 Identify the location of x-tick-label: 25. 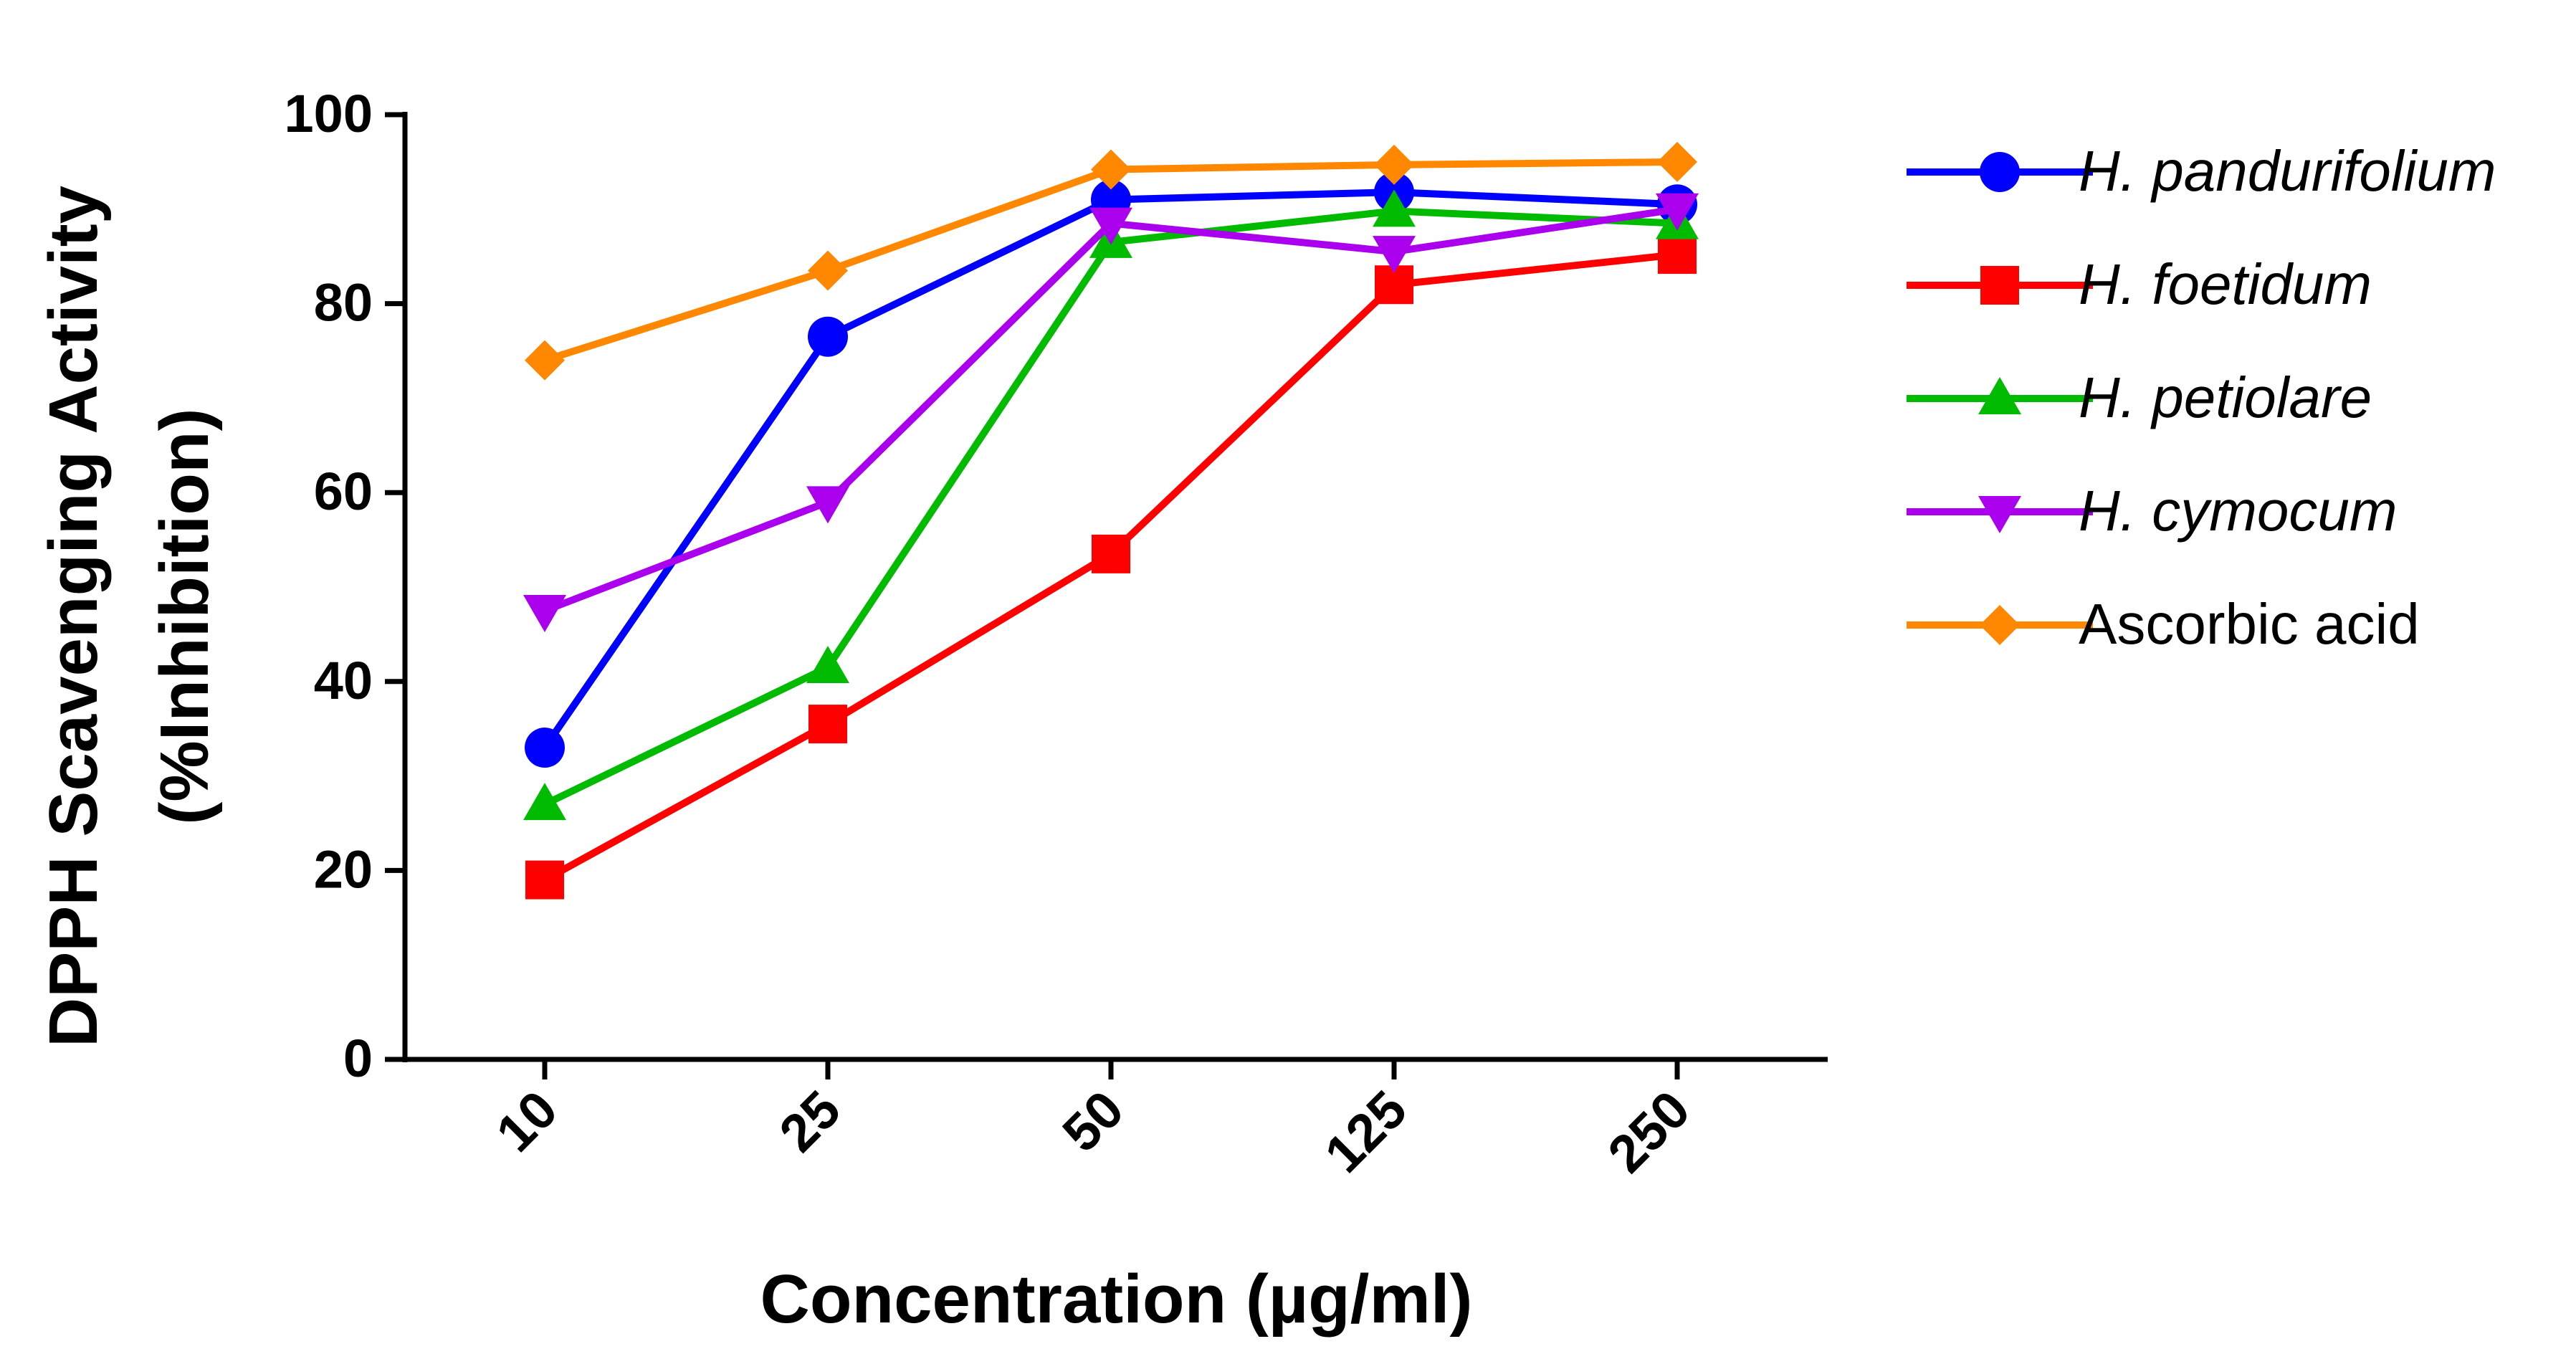
(809, 1121).